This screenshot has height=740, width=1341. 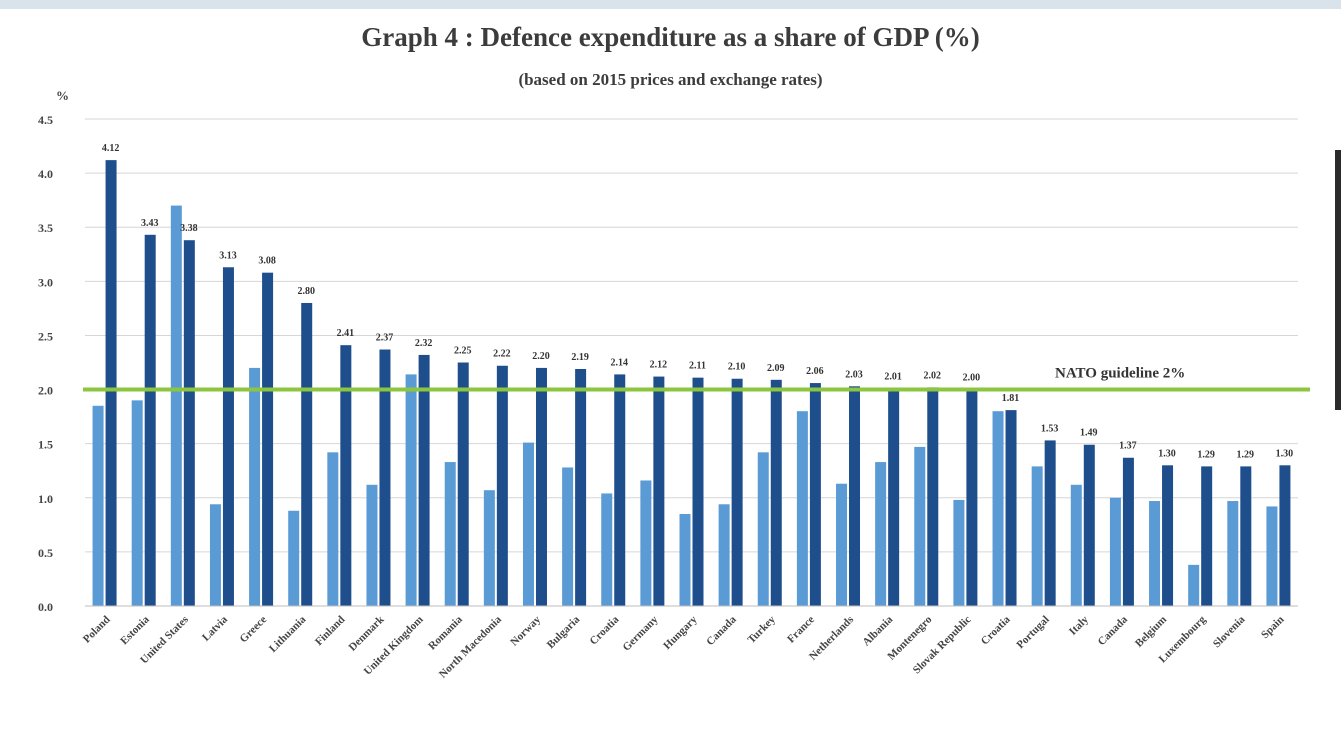 What do you see at coordinates (267, 261) in the screenshot?
I see `data-label: 3.08` at bounding box center [267, 261].